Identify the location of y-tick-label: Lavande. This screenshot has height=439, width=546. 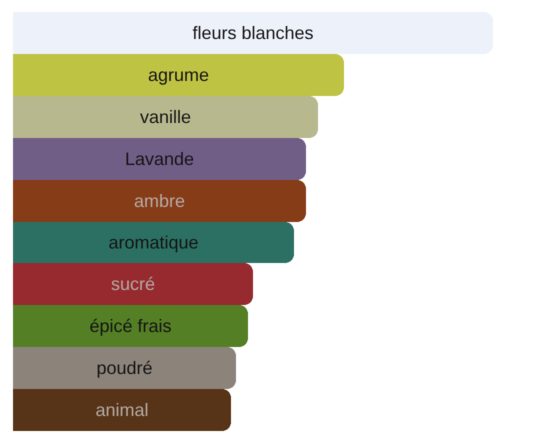
(159, 159).